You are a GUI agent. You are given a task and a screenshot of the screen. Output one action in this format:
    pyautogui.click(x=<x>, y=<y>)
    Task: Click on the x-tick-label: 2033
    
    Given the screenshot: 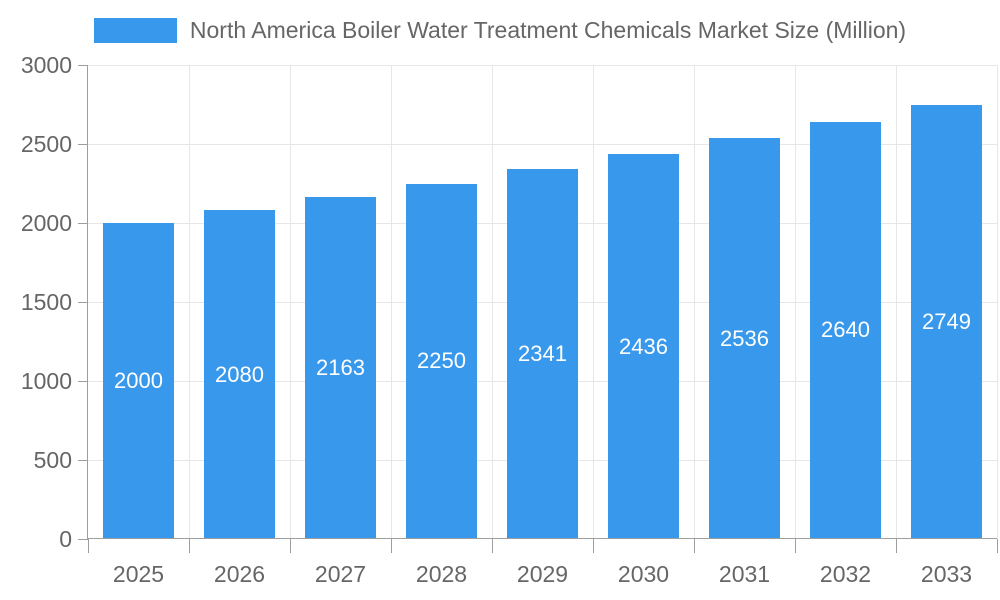 What is the action you would take?
    pyautogui.click(x=946, y=574)
    